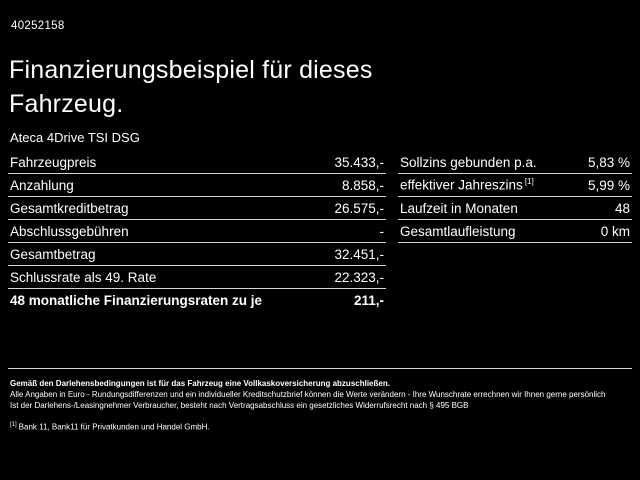 This screenshot has height=480, width=640. Describe the element at coordinates (608, 185) in the screenshot. I see `row-value: 5,99 %` at that location.